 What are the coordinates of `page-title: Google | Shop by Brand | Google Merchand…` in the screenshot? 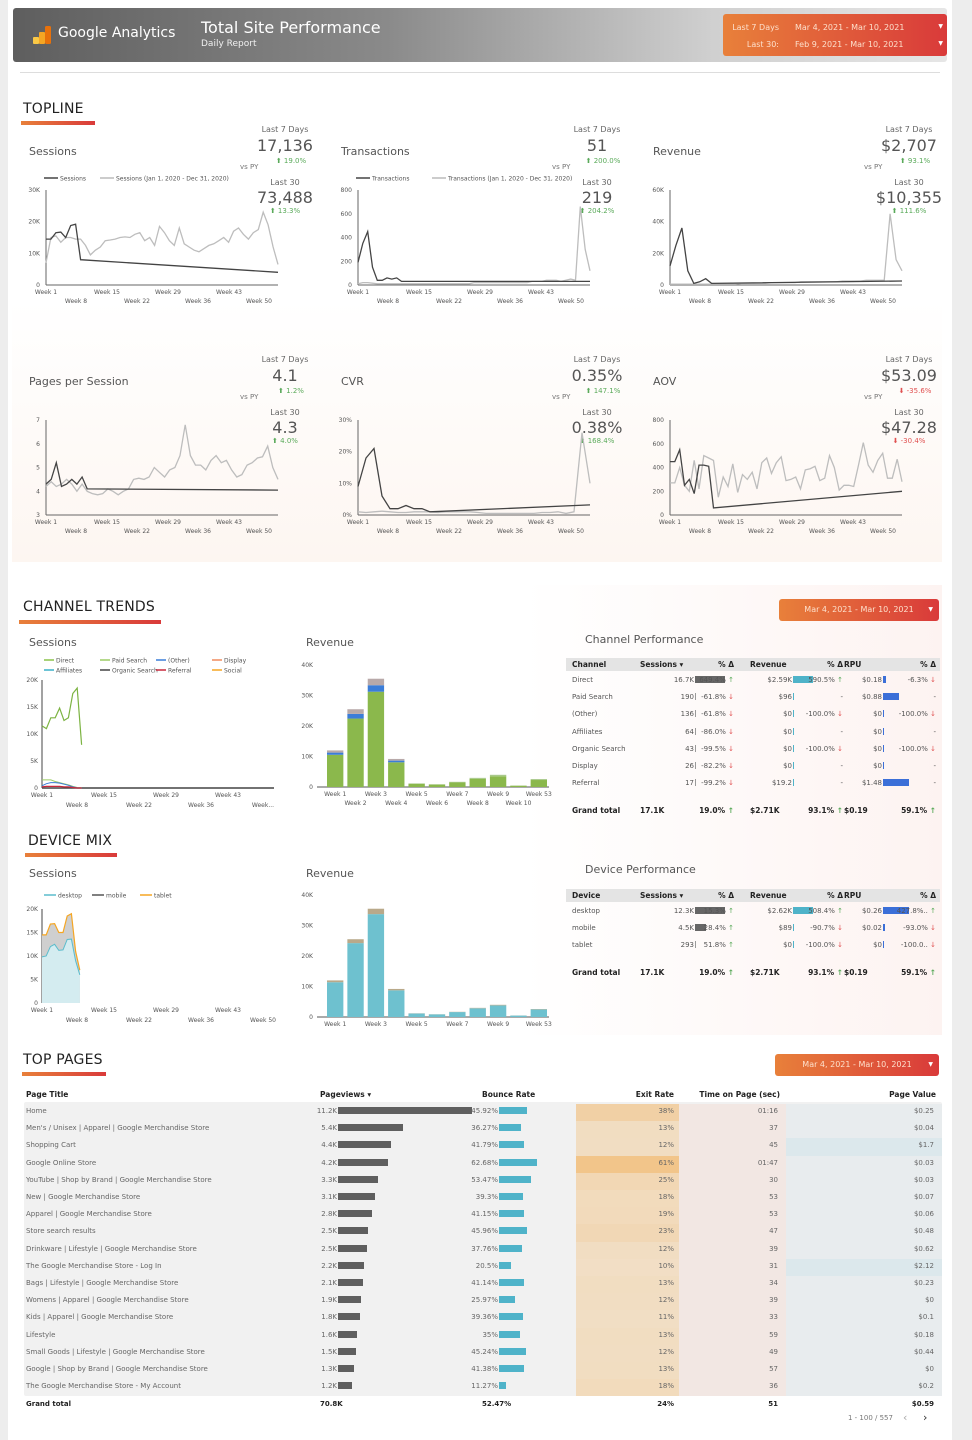 It's located at (117, 1369).